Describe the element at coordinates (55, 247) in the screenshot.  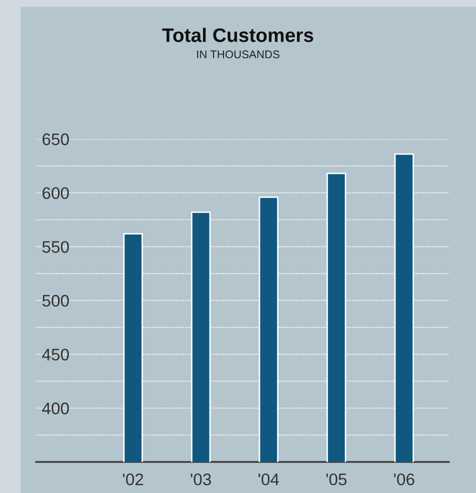
I see `y-tick-label: 550` at that location.